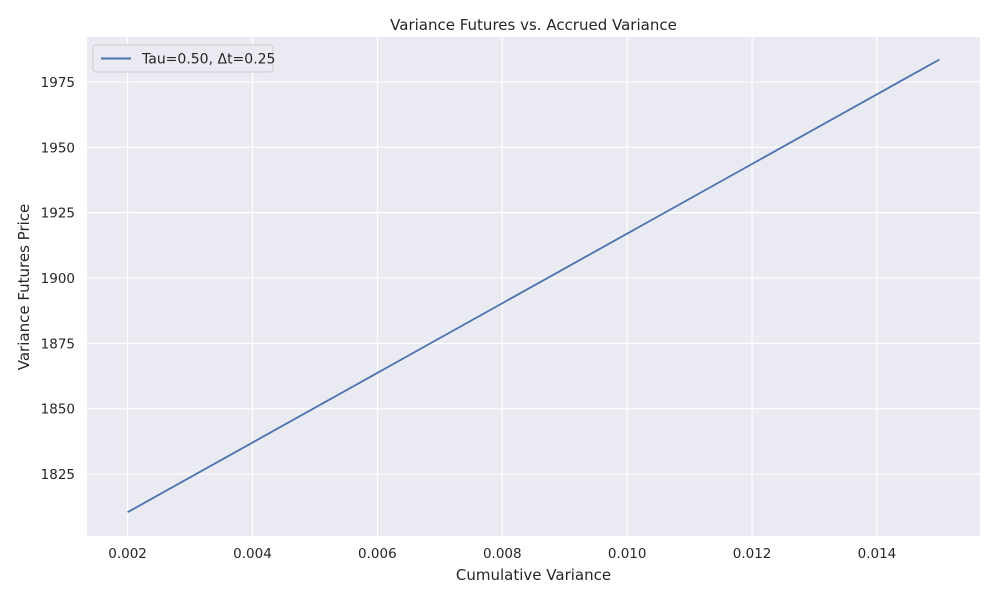 This screenshot has width=1000, height=600. I want to click on y-tick-label: 1900, so click(58, 279).